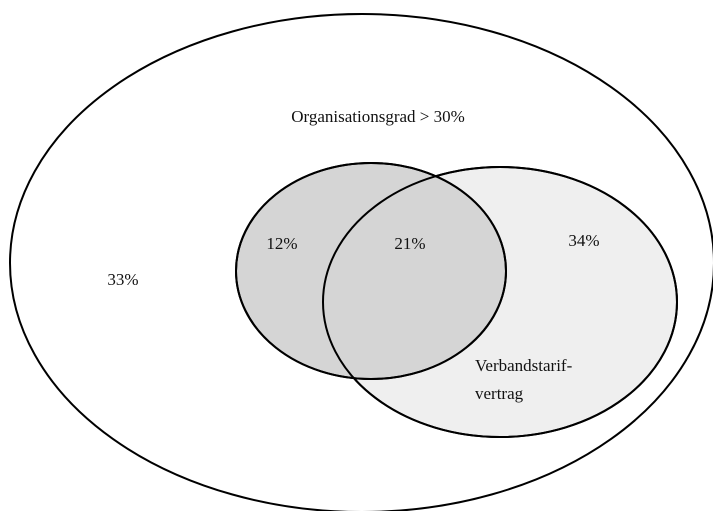 The width and height of the screenshot is (713, 511). I want to click on set-label: Organisationsgrad > 30%, so click(378, 116).